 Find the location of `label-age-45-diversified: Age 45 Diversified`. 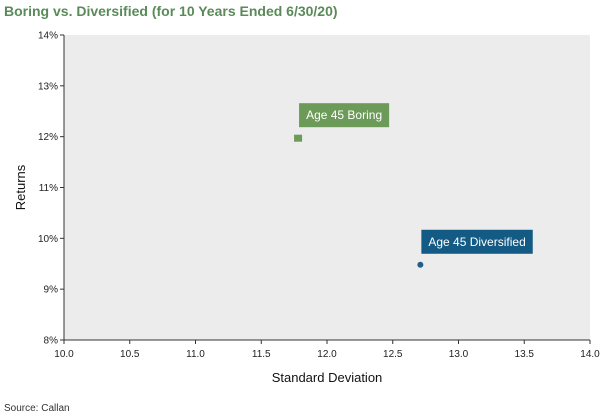

label-age-45-diversified: Age 45 Diversified is located at coordinates (477, 241).